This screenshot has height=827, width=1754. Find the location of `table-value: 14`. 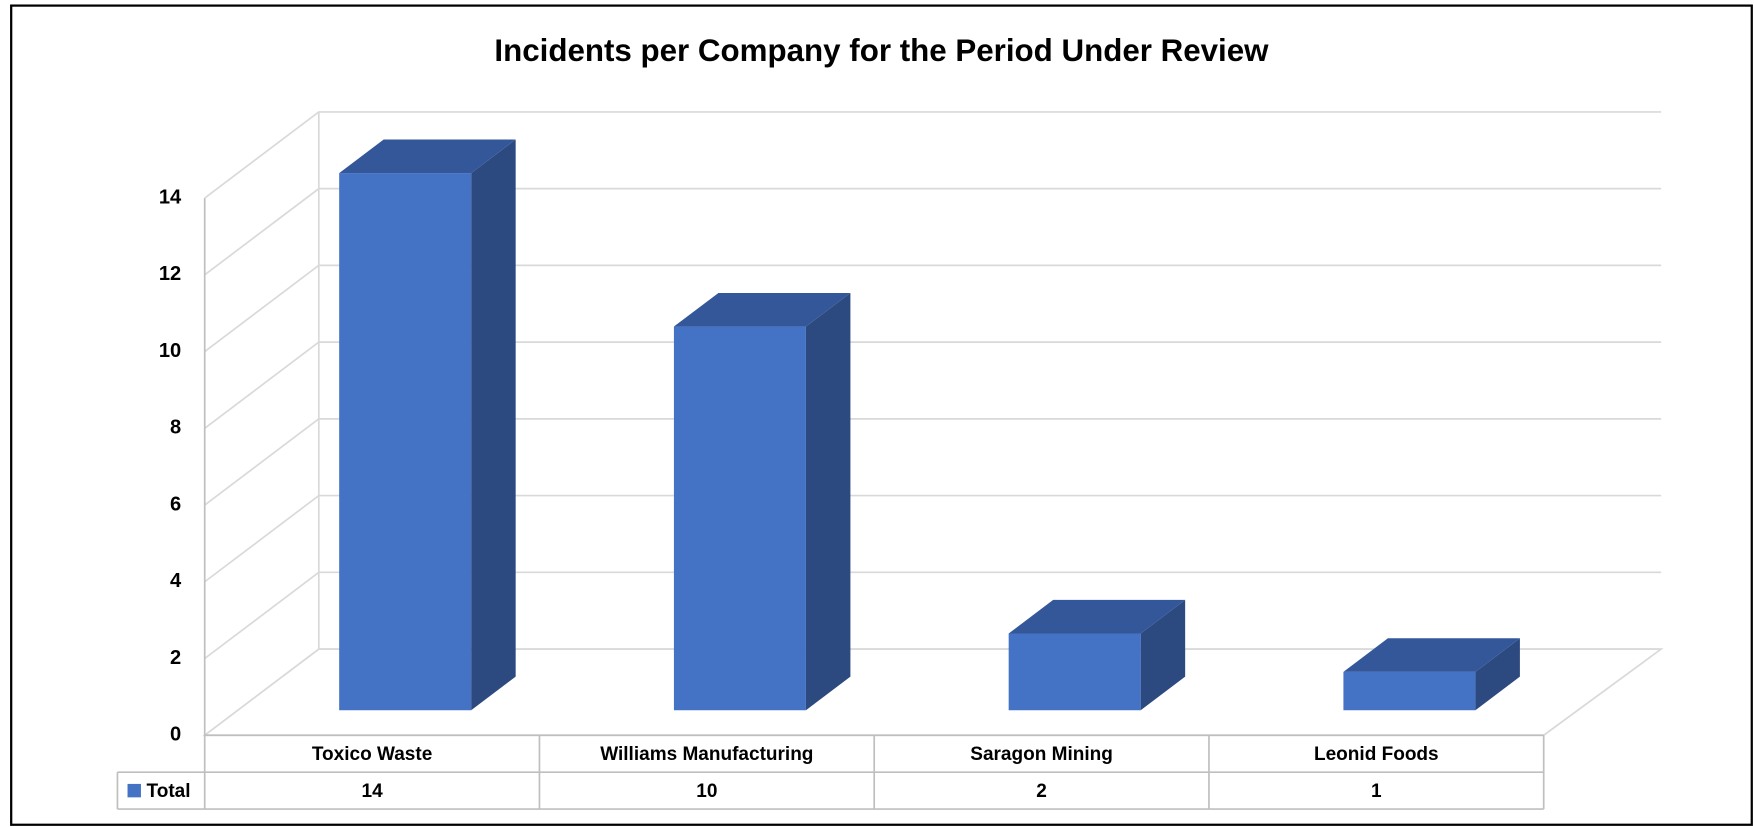

table-value: 14 is located at coordinates (373, 791).